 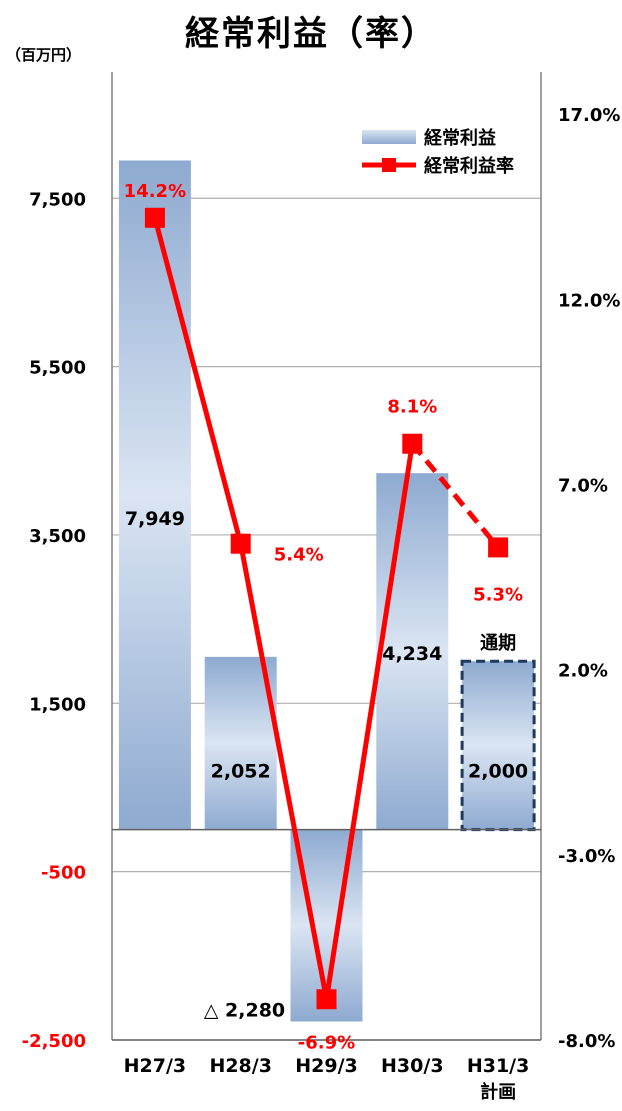 What do you see at coordinates (586, 856) in the screenshot?
I see `y-right-tick-label: -3.0%` at bounding box center [586, 856].